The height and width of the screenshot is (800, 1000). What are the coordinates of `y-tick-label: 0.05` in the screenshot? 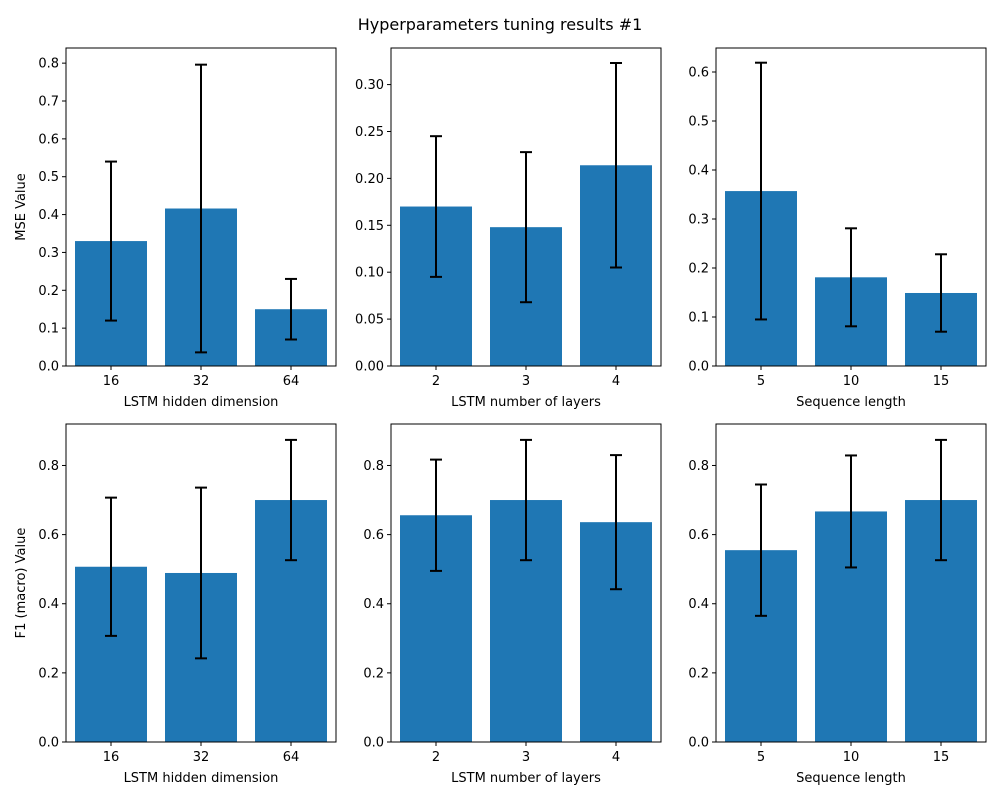 It's located at (369, 320).